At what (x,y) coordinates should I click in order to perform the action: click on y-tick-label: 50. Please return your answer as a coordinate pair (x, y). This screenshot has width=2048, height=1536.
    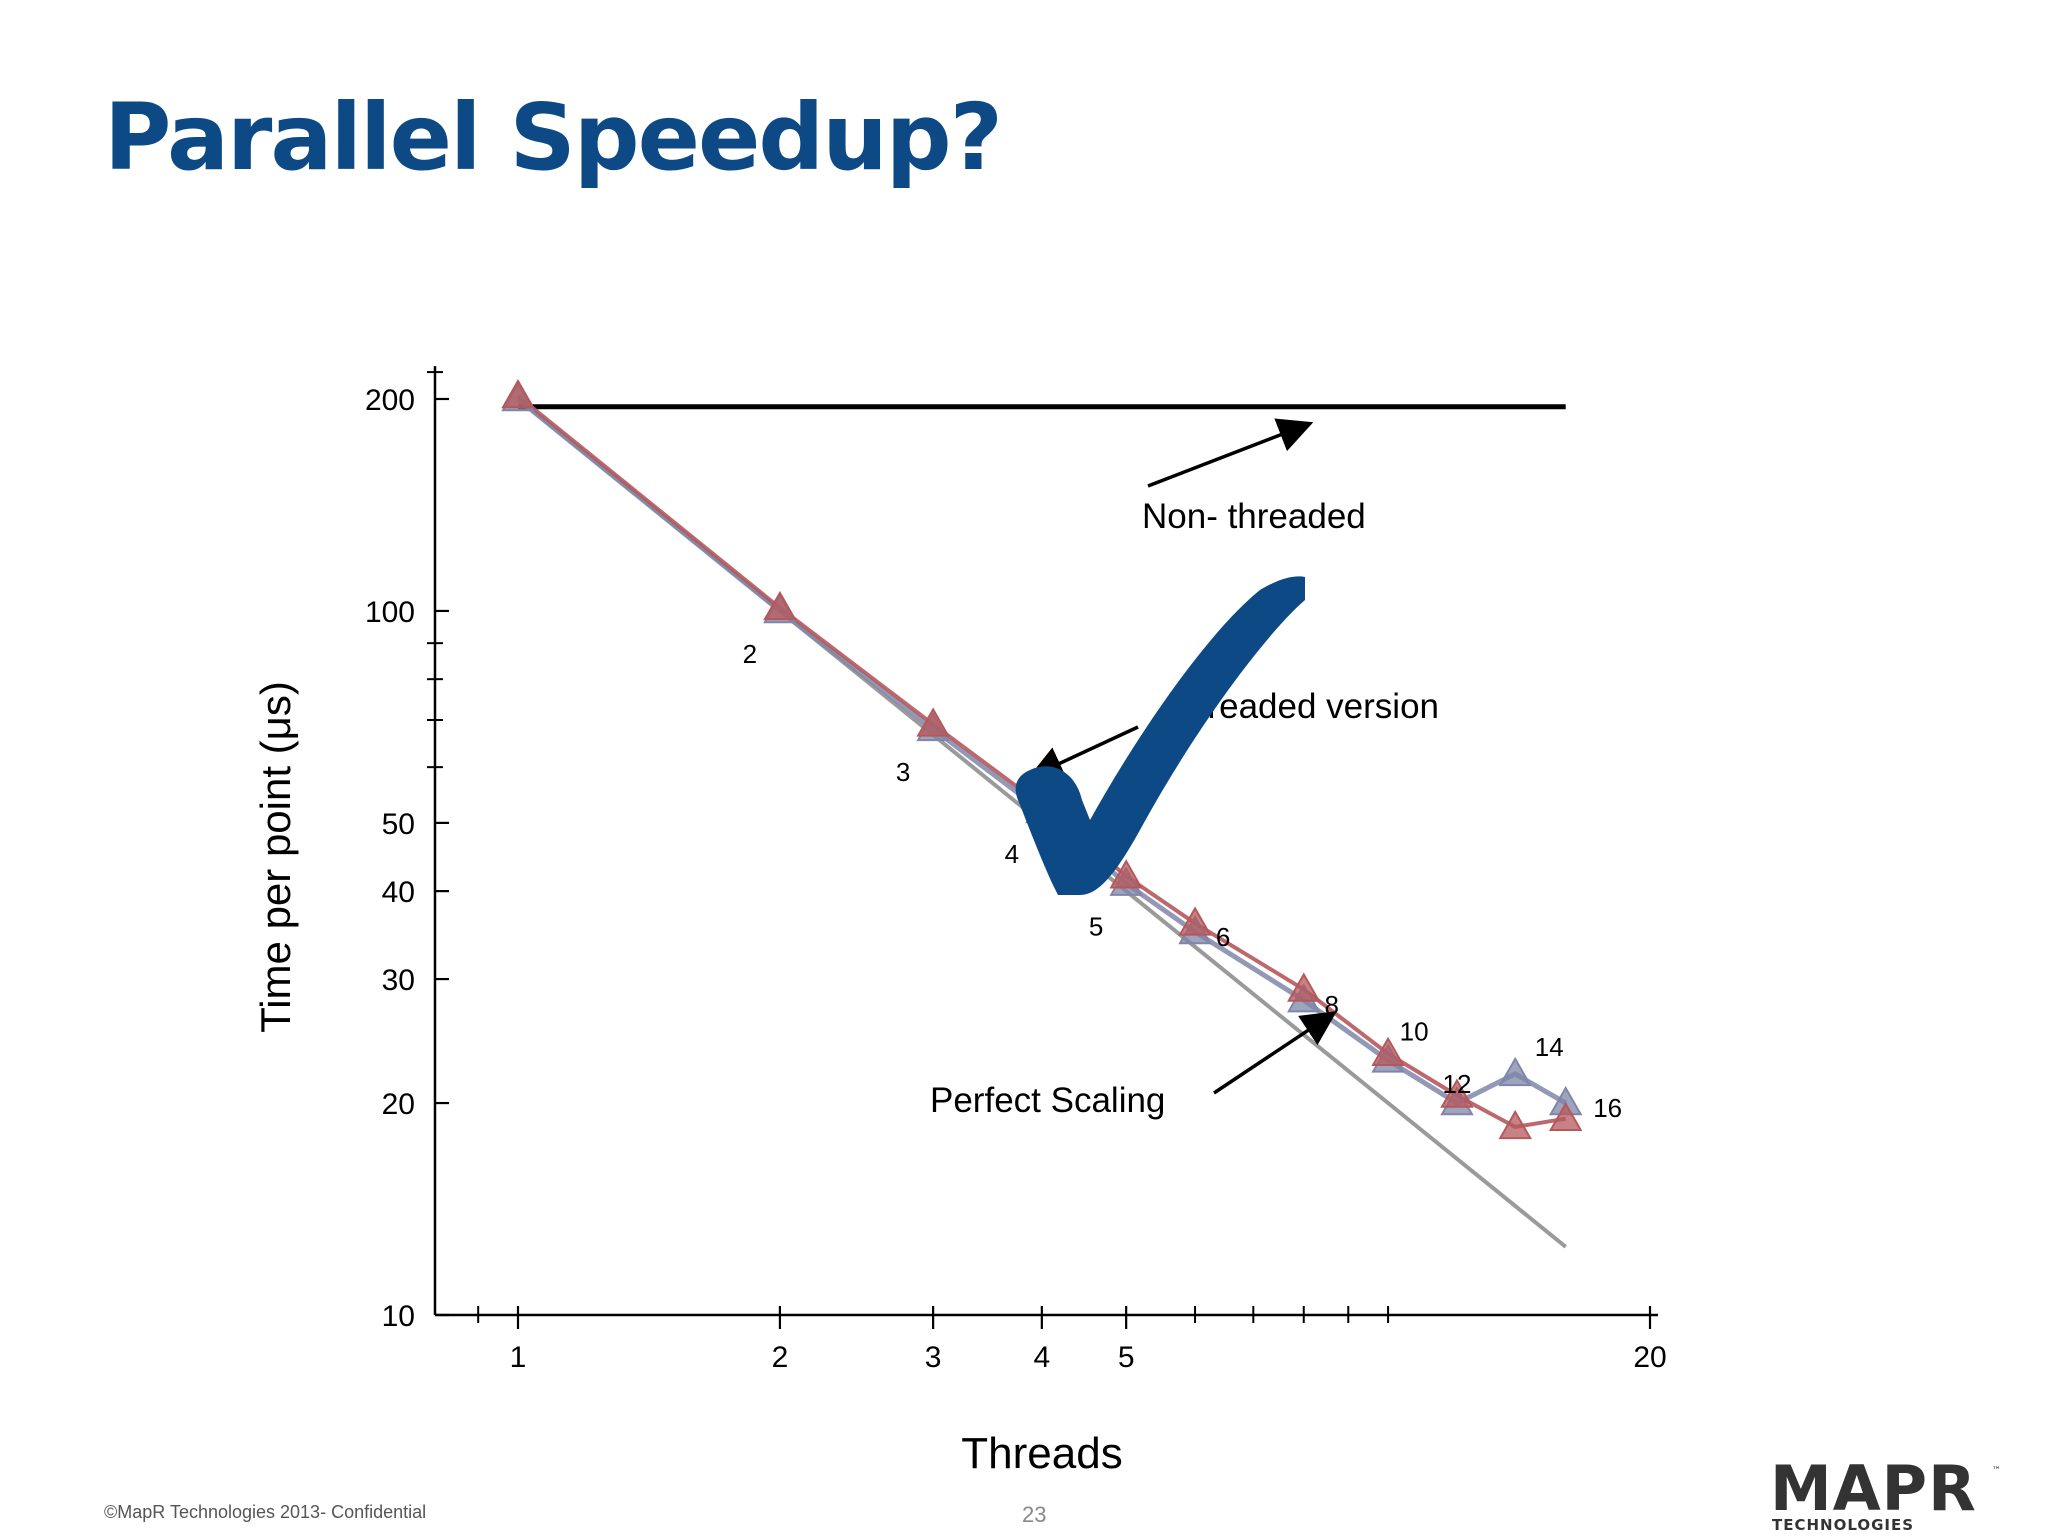
    Looking at the image, I should click on (398, 824).